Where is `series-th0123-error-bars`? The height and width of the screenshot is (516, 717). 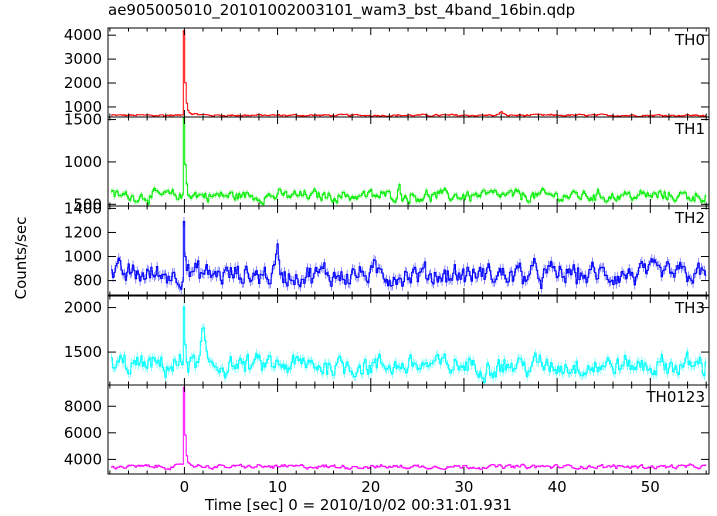 series-th0123-error-bars is located at coordinates (408, 428).